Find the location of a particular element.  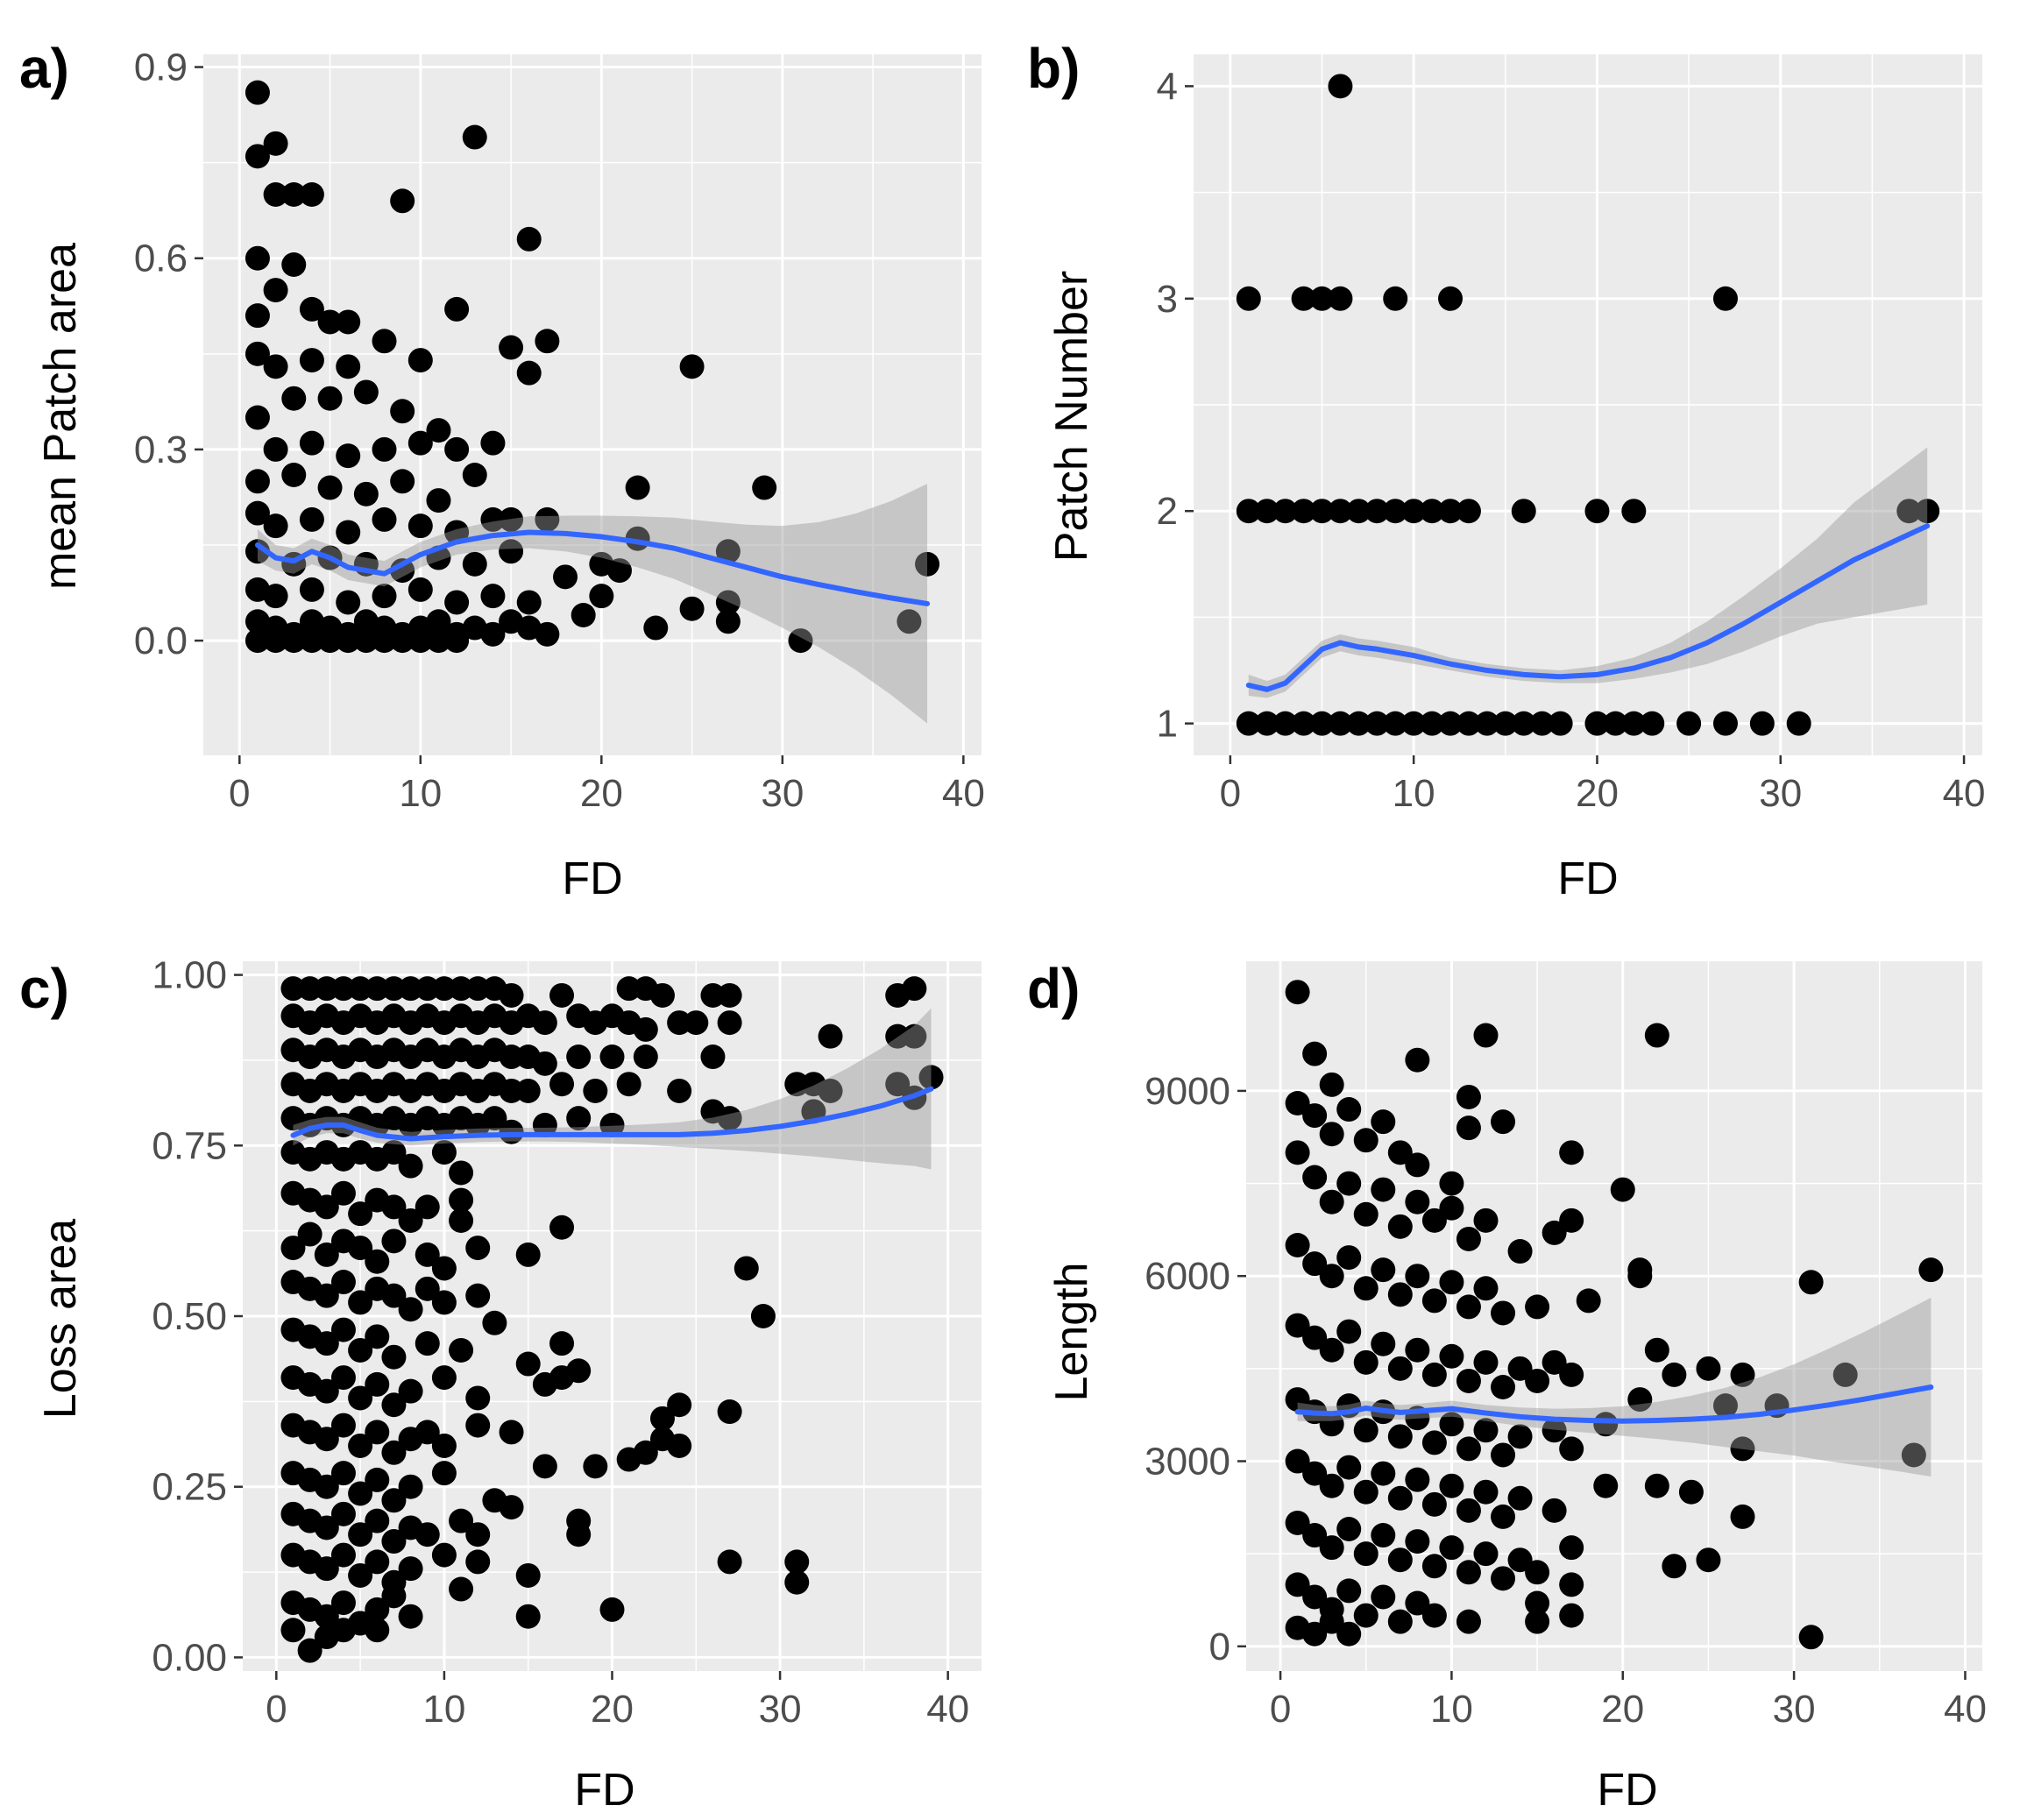

y-axis-title-d: Length is located at coordinates (1071, 1331).